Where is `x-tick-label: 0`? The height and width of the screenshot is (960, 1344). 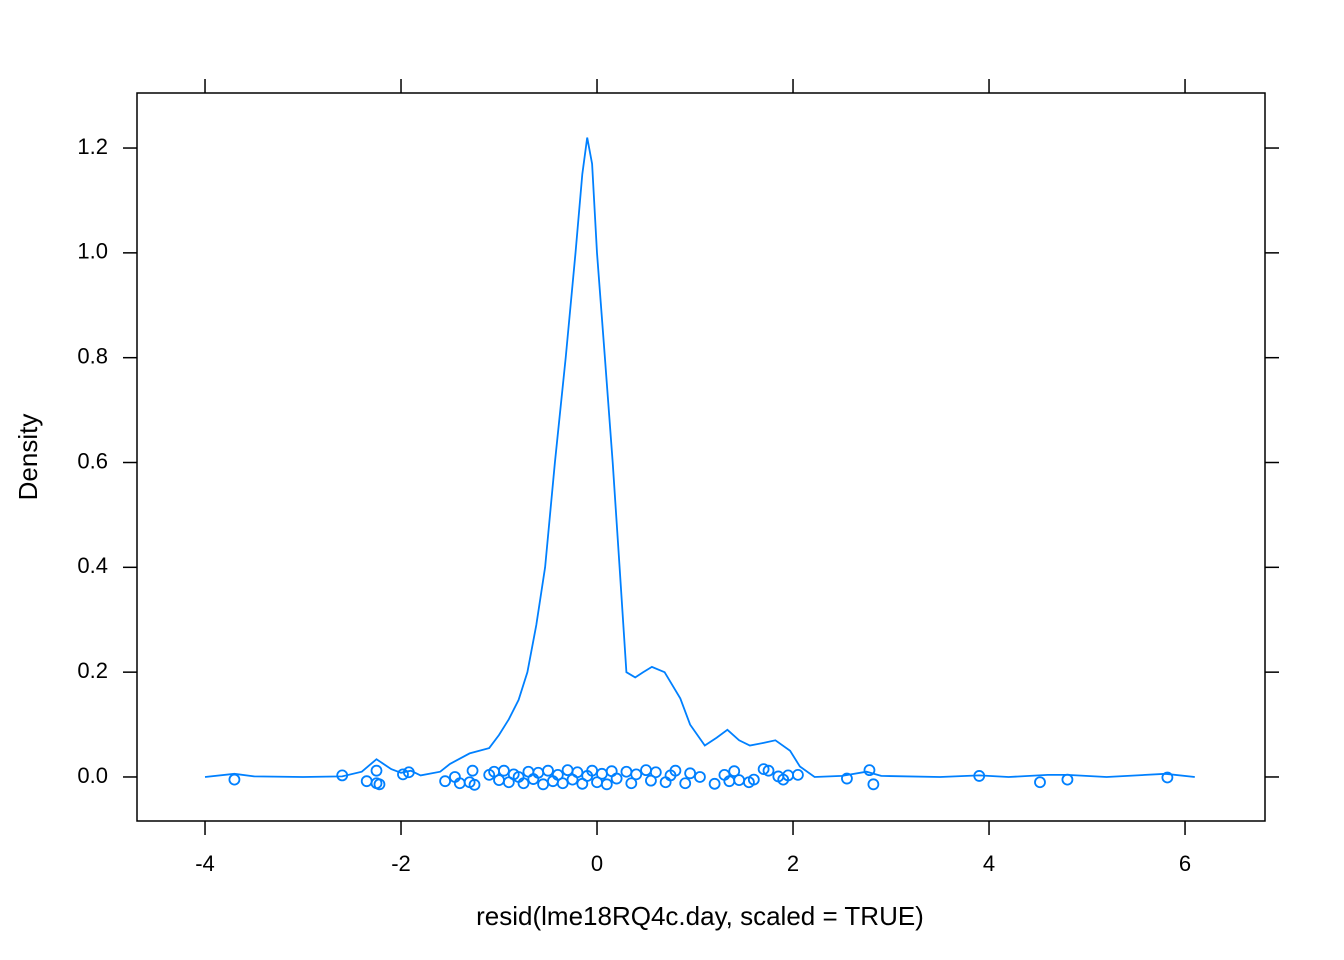 x-tick-label: 0 is located at coordinates (597, 863).